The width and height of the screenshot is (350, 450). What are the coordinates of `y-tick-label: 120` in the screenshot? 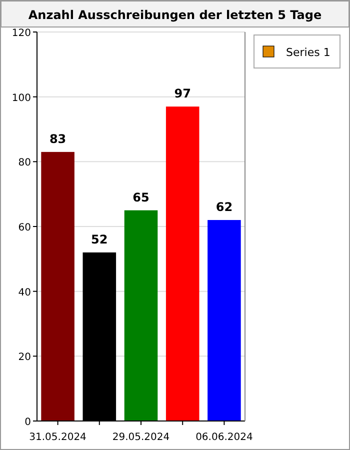 It's located at (21, 33).